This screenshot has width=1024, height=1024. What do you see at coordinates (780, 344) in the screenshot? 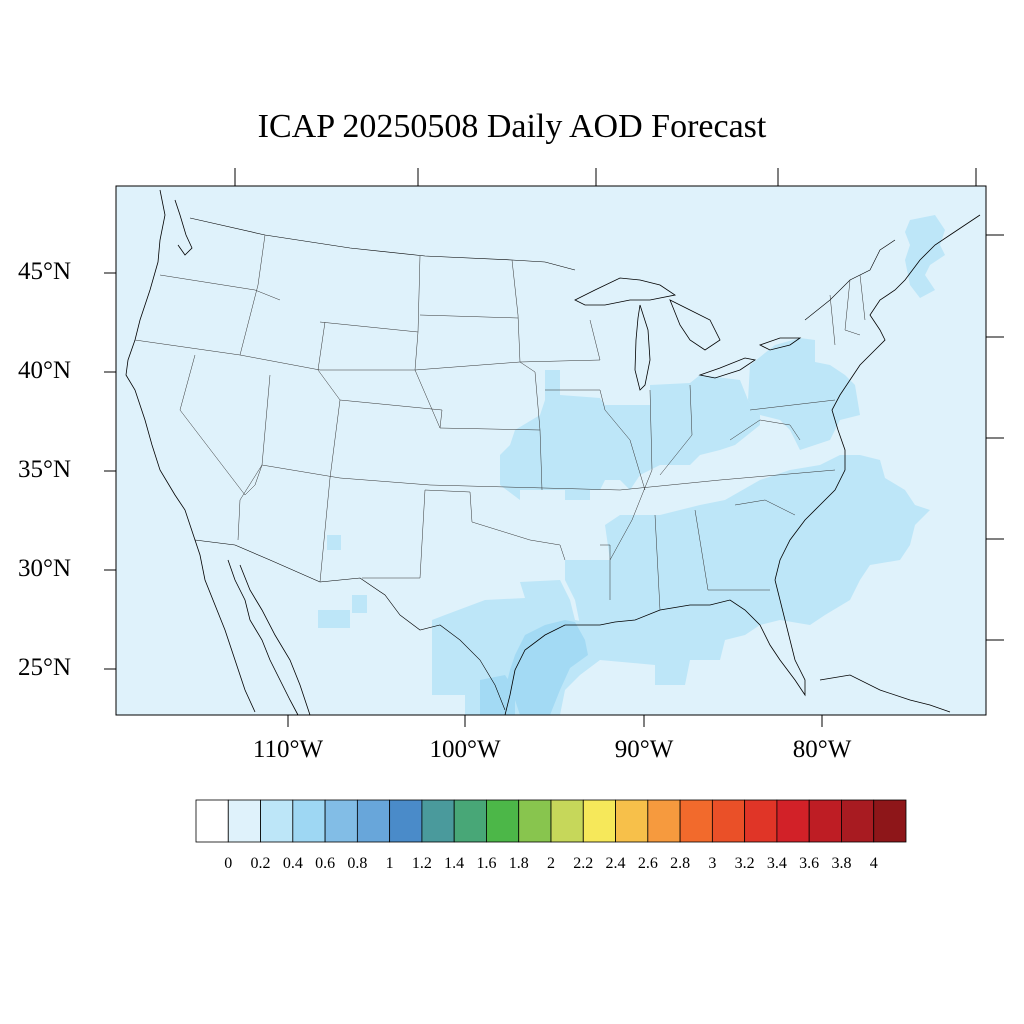
I see `lake-ontario` at bounding box center [780, 344].